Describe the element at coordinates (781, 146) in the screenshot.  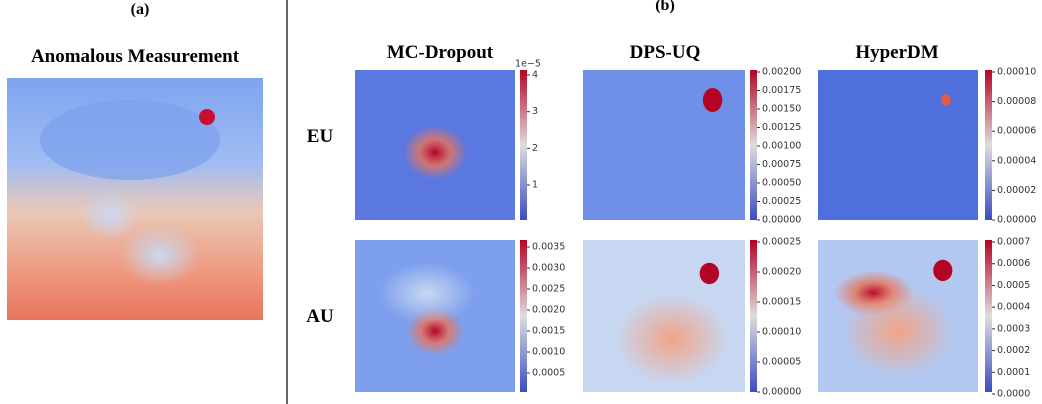
I see `colorbar-tick-label: 0.00100` at that location.